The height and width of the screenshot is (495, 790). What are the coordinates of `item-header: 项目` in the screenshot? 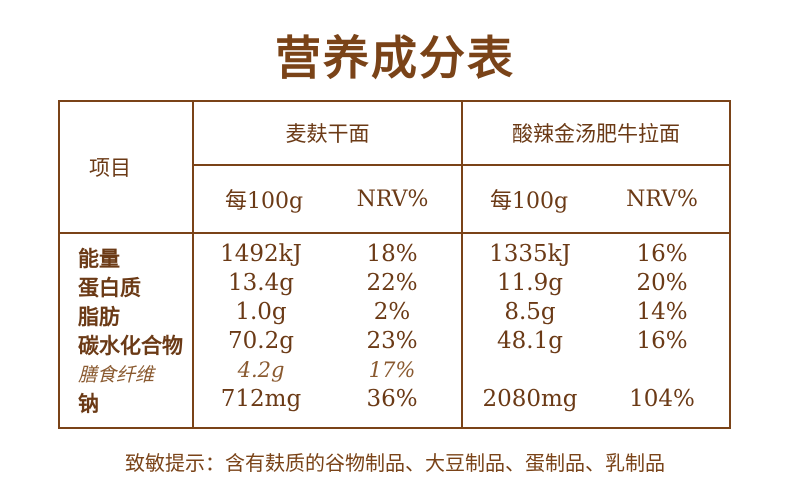 It's located at (110, 168).